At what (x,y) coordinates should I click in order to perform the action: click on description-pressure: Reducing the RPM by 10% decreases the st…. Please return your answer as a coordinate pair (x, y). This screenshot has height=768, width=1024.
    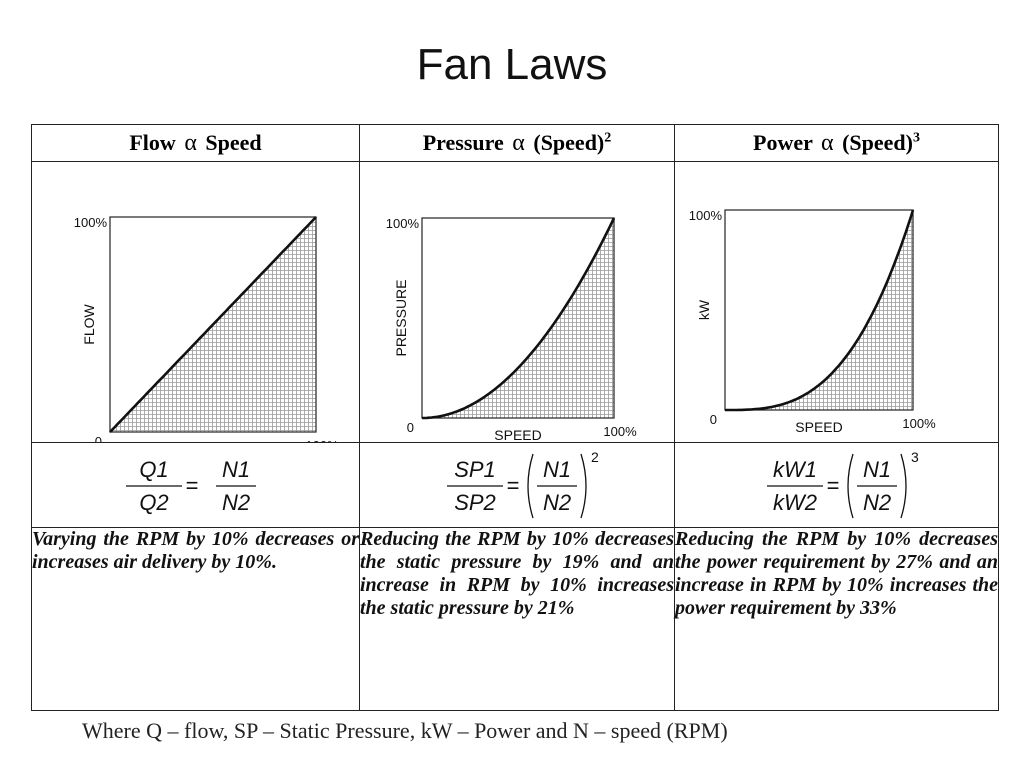
    Looking at the image, I should click on (517, 619).